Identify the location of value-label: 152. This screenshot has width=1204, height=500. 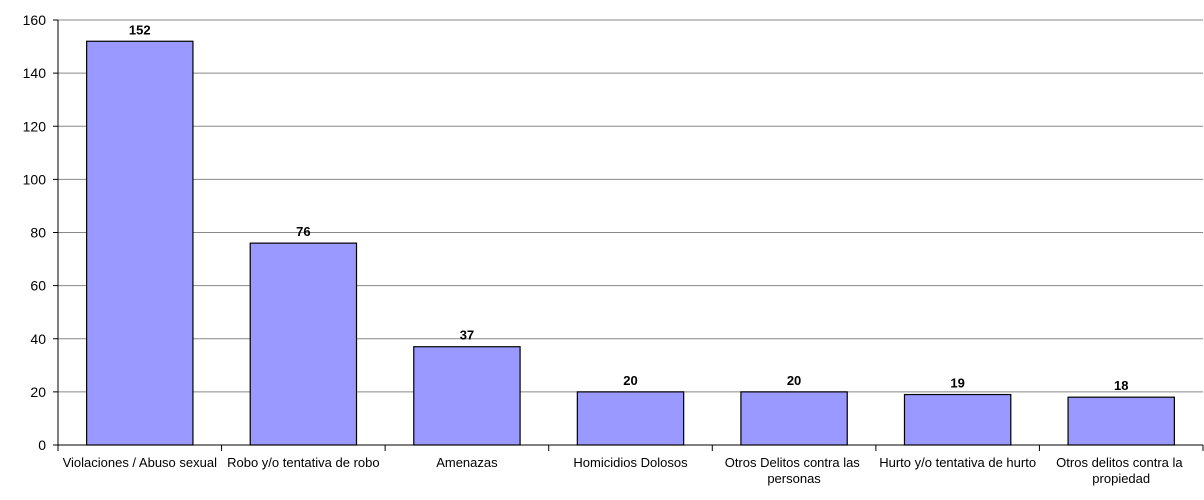
(140, 29).